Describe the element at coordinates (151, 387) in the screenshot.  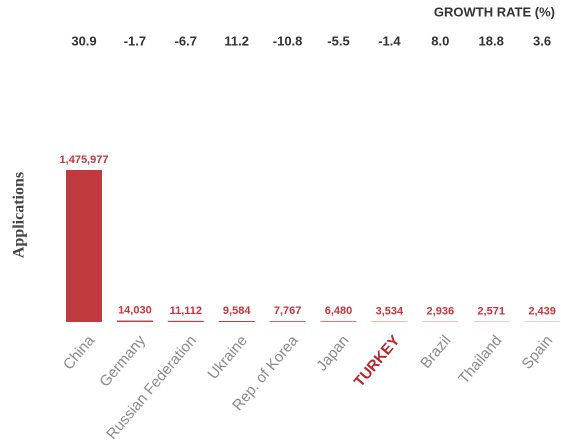
I see `category-label: Russian Federation` at that location.